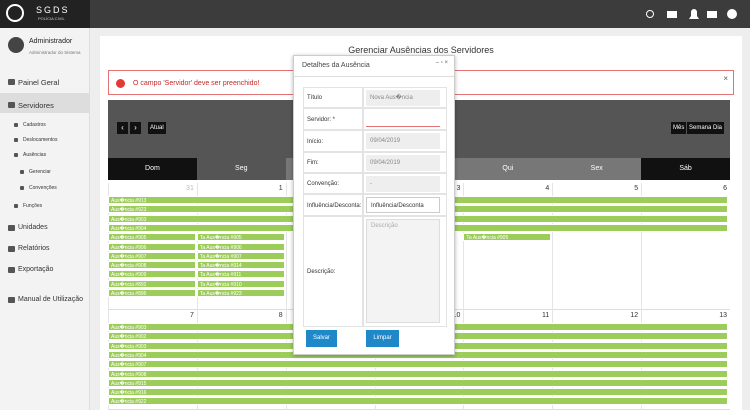 The height and width of the screenshot is (410, 750). Describe the element at coordinates (152, 237) in the screenshot. I see `event: Aus�ncia #905` at that location.